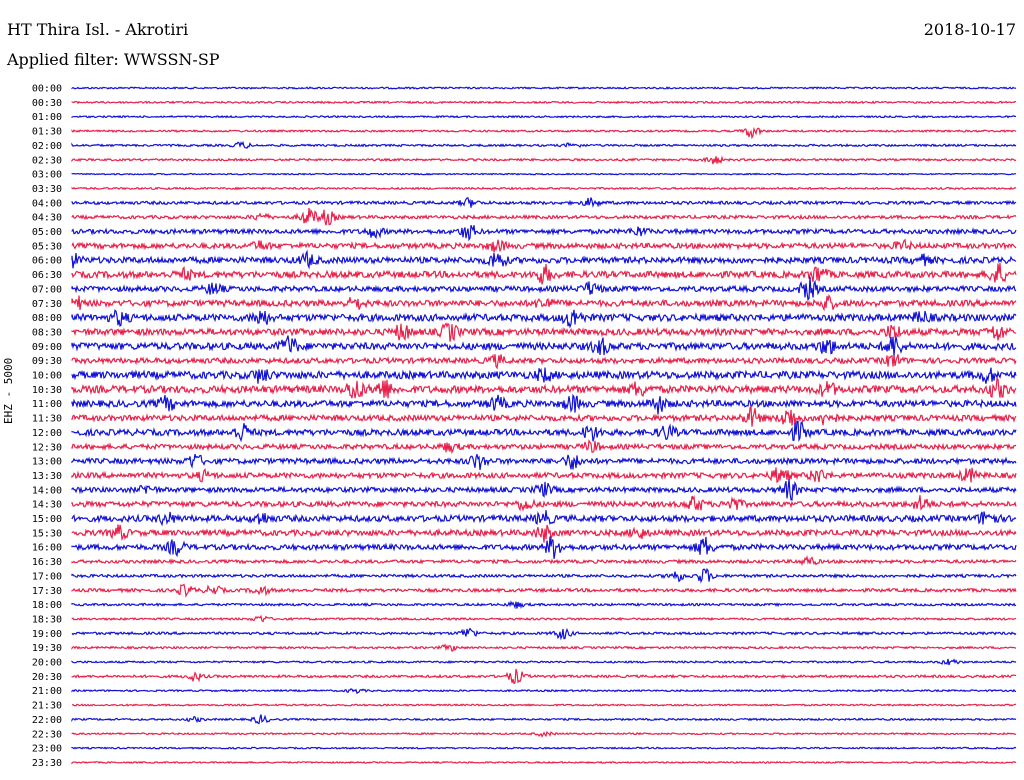  Describe the element at coordinates (47, 447) in the screenshot. I see `time-row-label: 12:30` at that location.